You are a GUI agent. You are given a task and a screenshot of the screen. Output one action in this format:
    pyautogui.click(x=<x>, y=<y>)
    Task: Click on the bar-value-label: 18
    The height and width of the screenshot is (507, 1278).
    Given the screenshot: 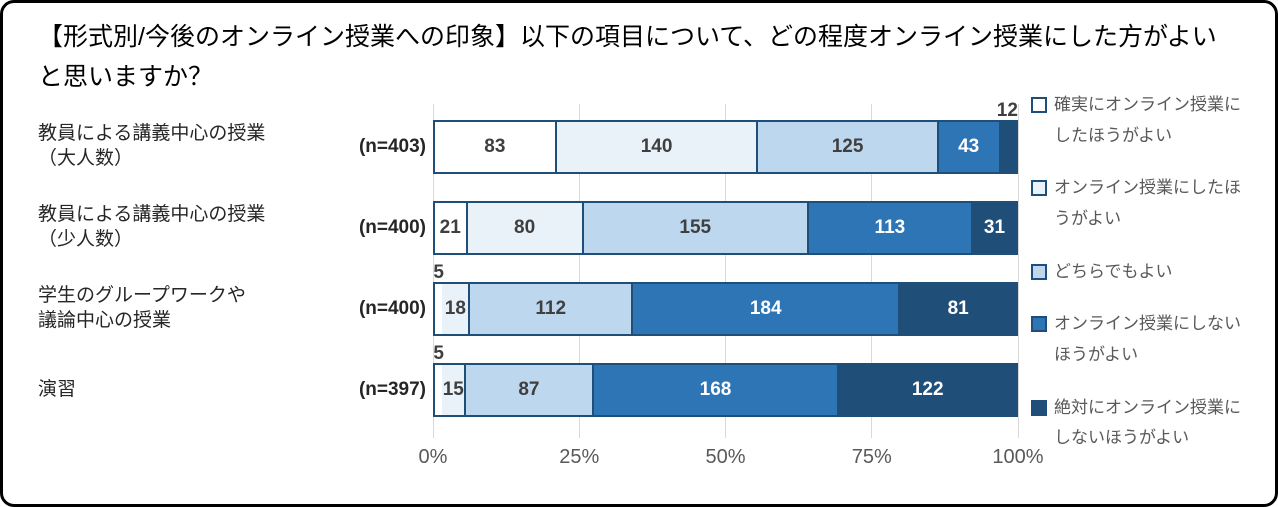 What is the action you would take?
    pyautogui.click(x=455, y=308)
    